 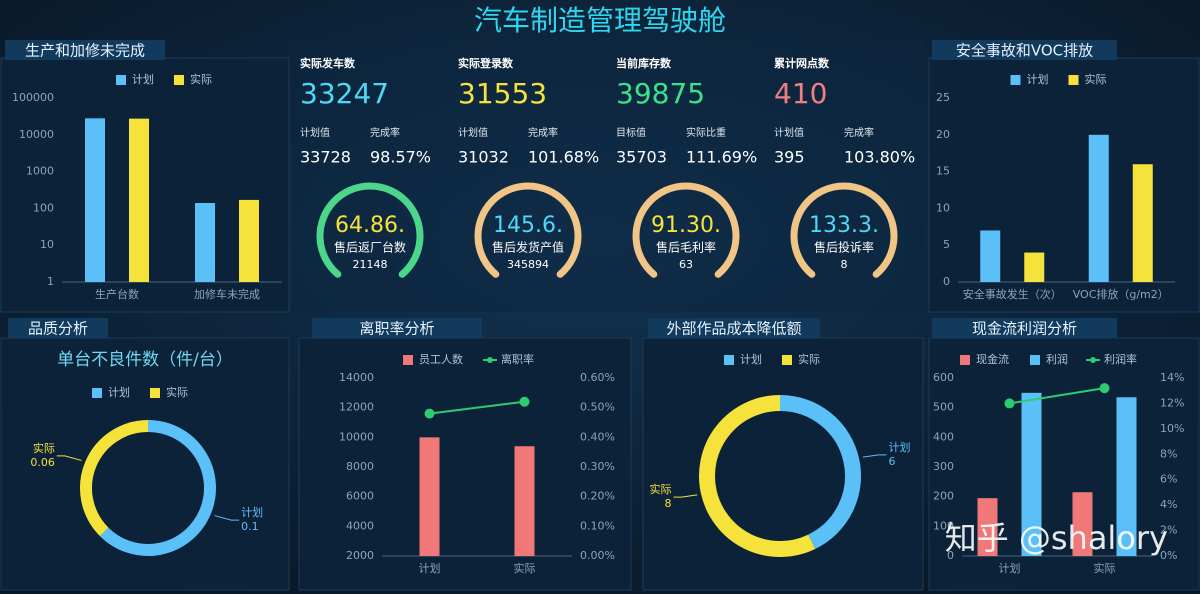 I want to click on kpi-sub-label: 目标值, so click(x=631, y=132).